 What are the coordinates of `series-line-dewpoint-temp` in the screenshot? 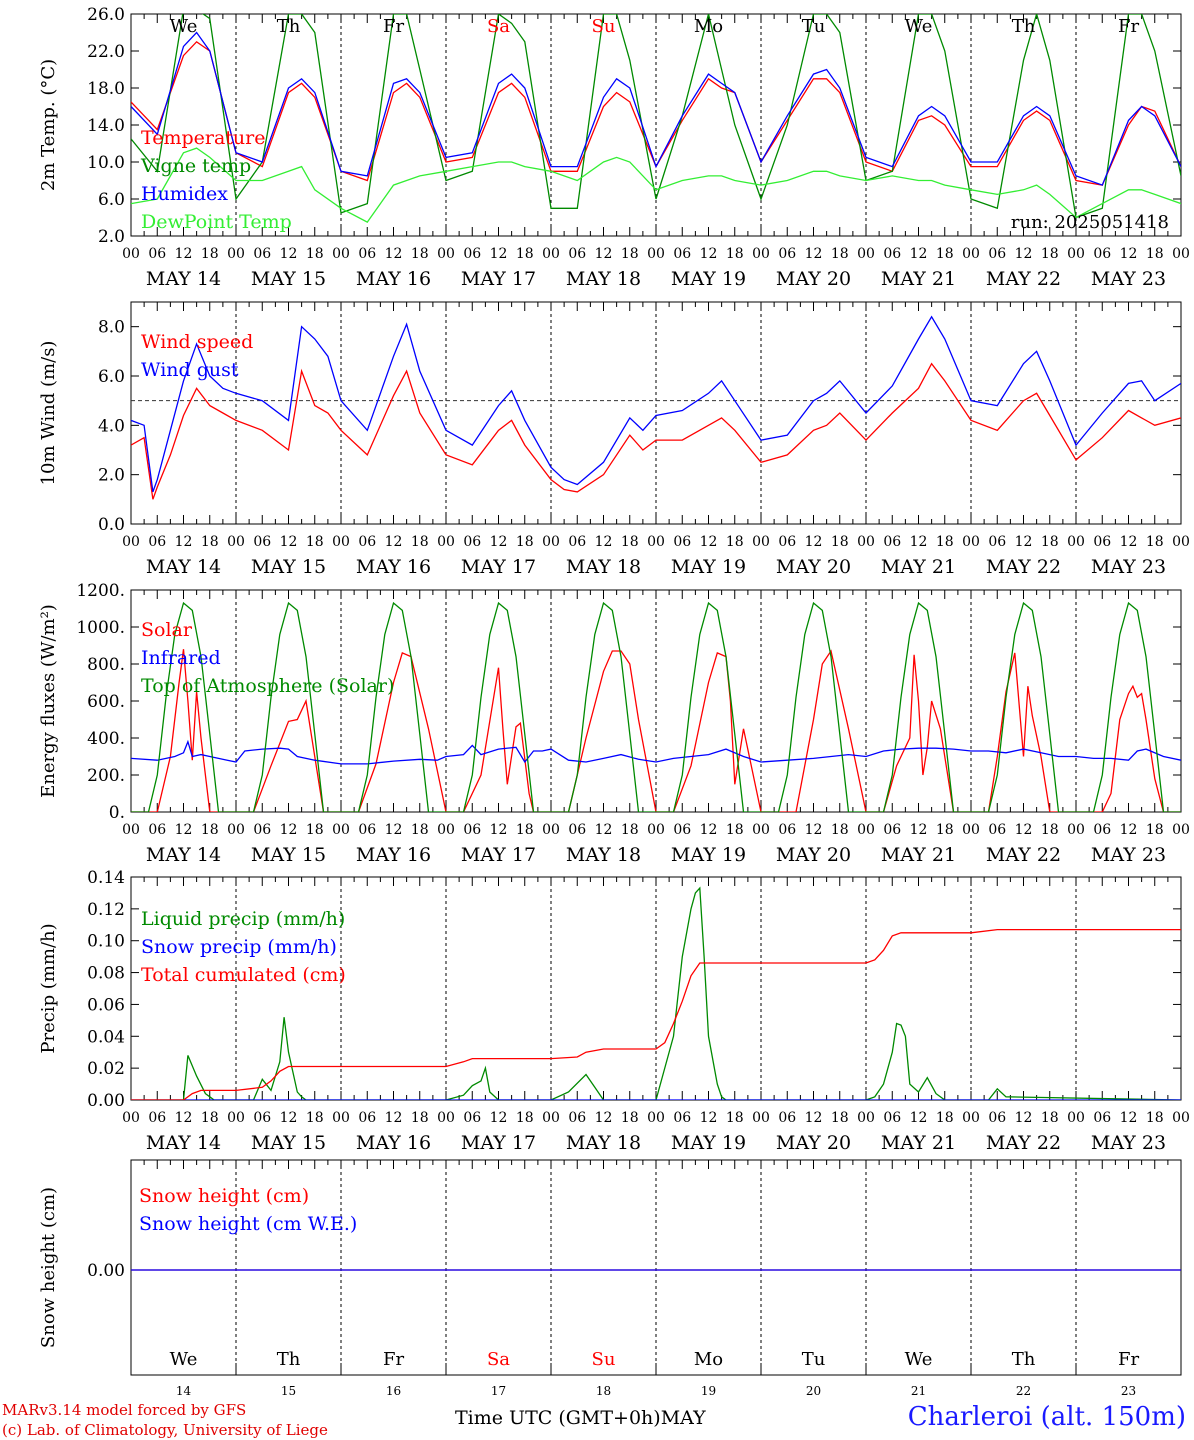 It's located at (656, 185).